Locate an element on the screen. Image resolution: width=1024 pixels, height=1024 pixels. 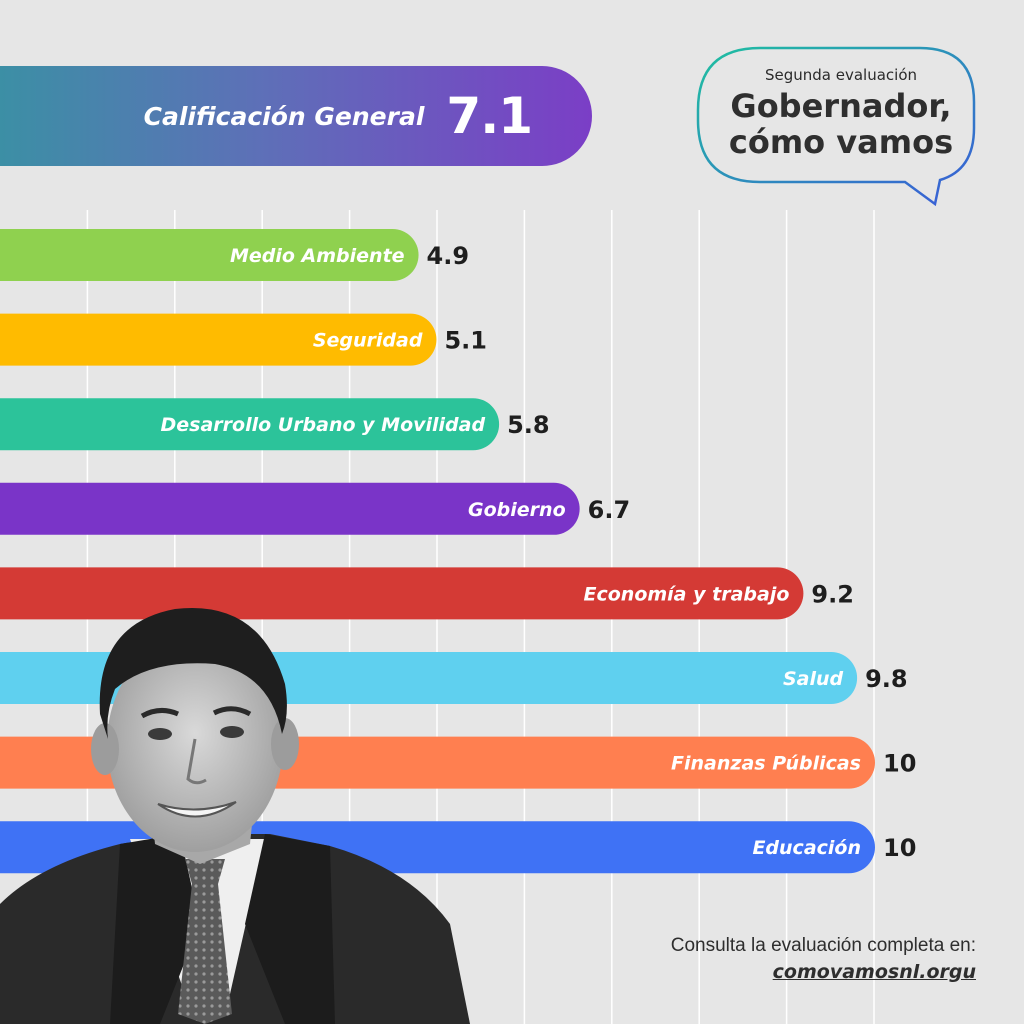
bar-desarrollo-urbano-y-movilidad is located at coordinates (250, 424).